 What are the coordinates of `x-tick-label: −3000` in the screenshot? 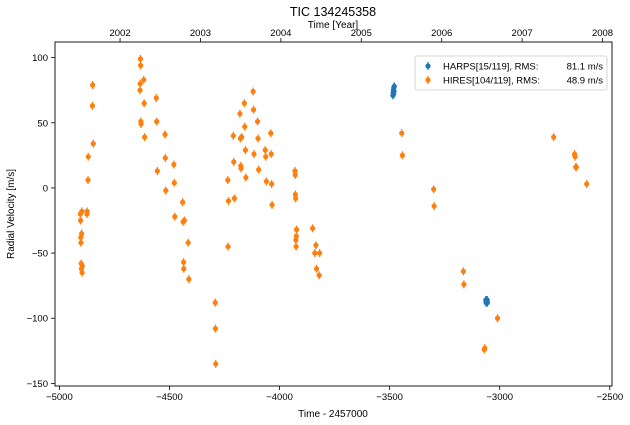 It's located at (499, 397).